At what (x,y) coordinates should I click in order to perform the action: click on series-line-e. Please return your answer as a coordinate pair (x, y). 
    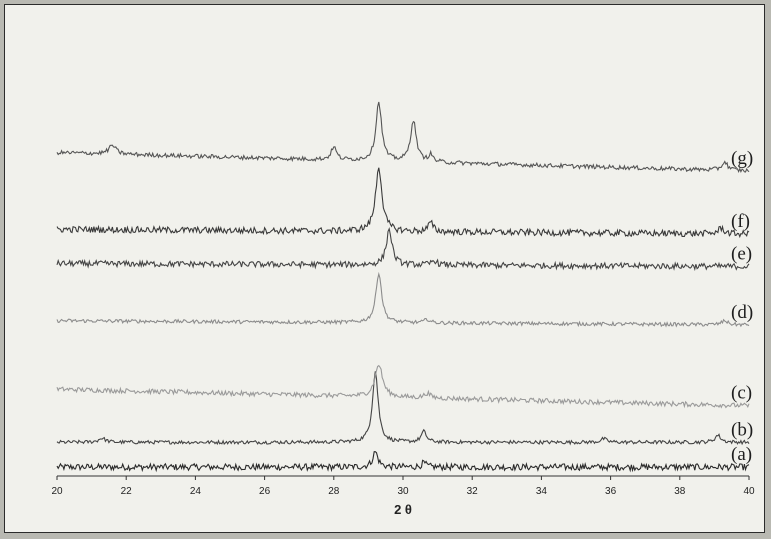
    Looking at the image, I should click on (403, 249).